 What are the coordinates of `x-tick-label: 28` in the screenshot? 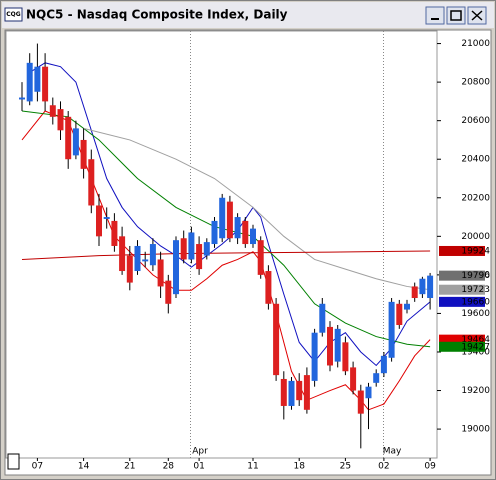 It's located at (169, 467).